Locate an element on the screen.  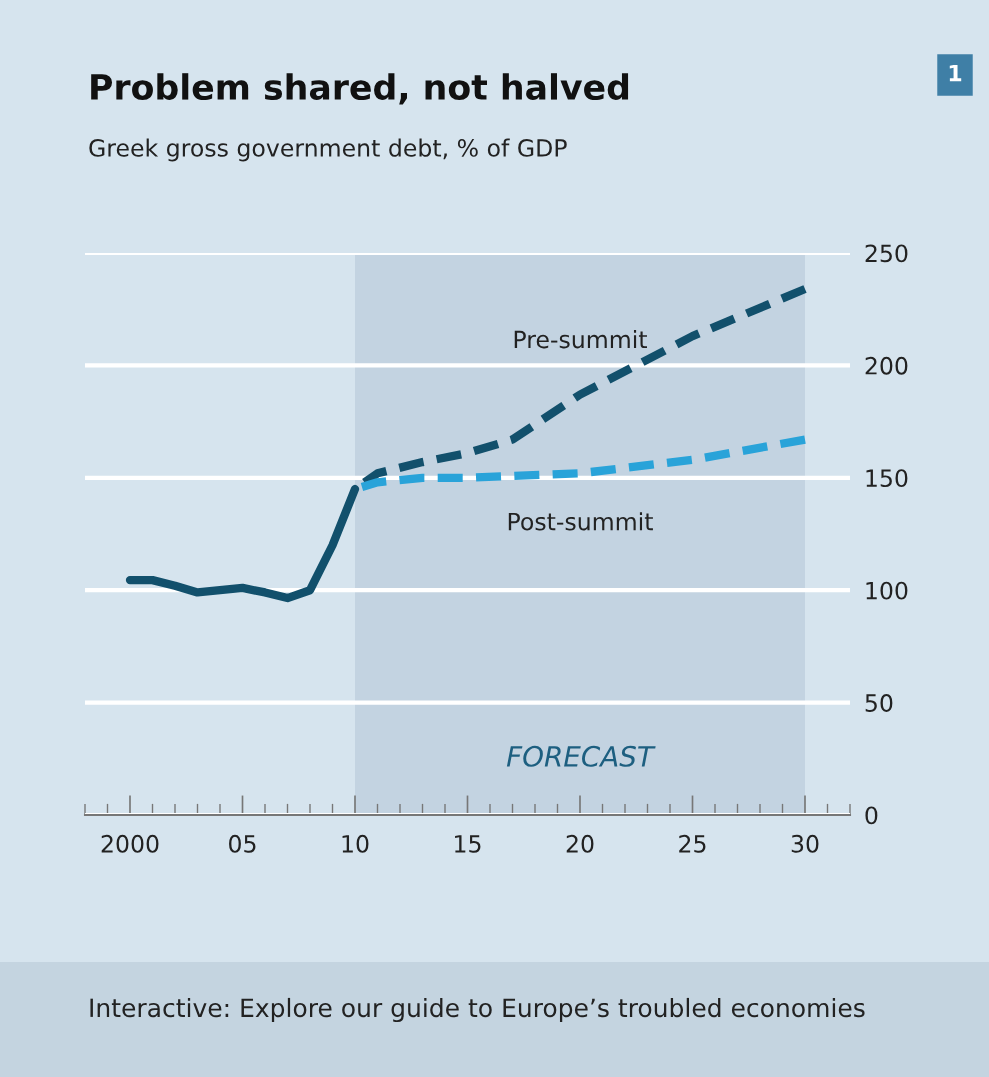
x-tick-label: 2000 is located at coordinates (130, 843).